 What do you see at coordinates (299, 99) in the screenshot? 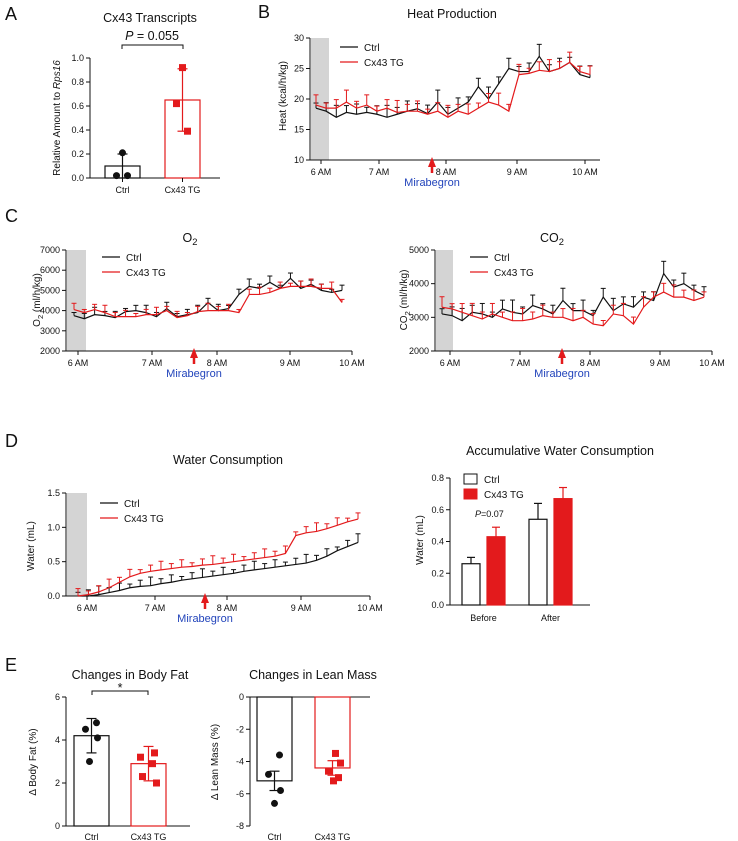
I see `y-tick-label: 20` at bounding box center [299, 99].